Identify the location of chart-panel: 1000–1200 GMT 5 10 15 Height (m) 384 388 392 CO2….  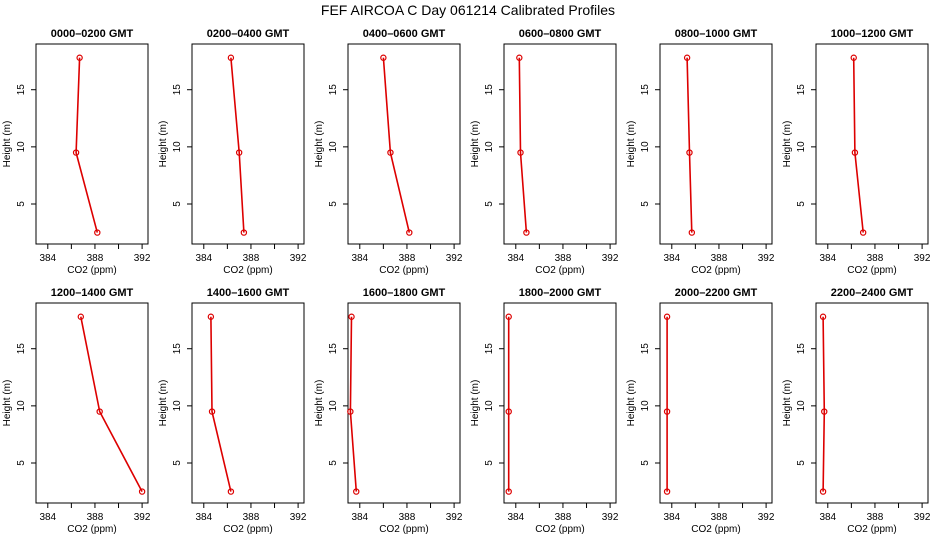
(856, 152).